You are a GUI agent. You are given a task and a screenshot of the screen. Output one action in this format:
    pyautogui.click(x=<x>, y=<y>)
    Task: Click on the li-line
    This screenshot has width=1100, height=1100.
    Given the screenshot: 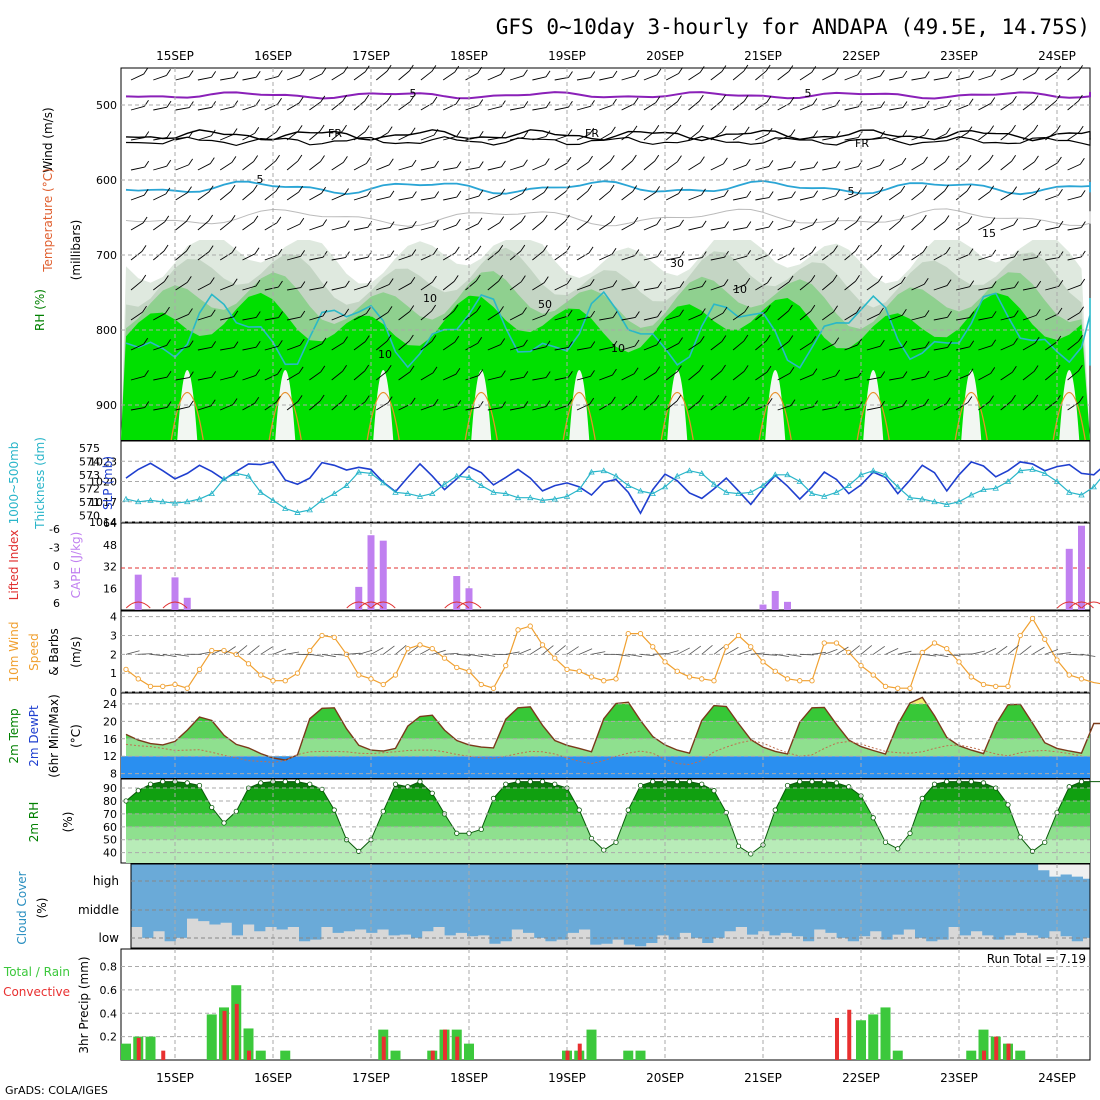 What is the action you would take?
    pyautogui.click(x=175, y=605)
    